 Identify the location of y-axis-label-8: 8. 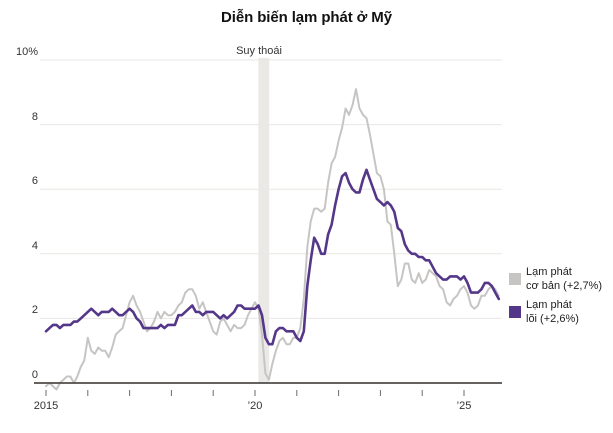
(34, 116).